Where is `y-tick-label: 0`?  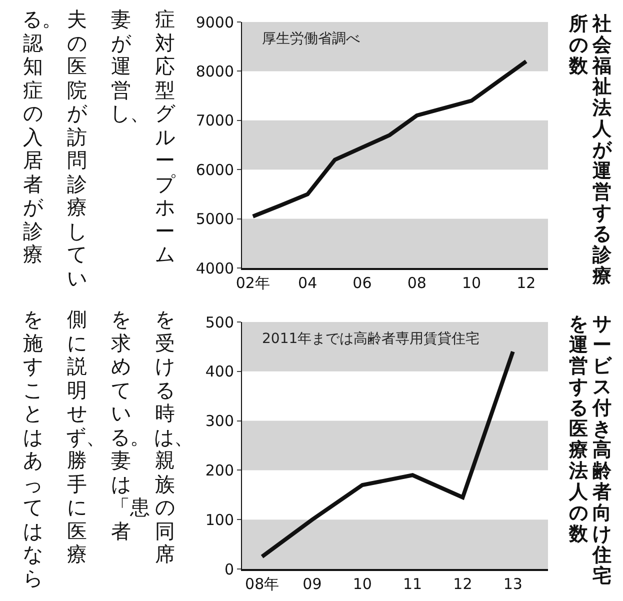 y-tick-label: 0 is located at coordinates (229, 569).